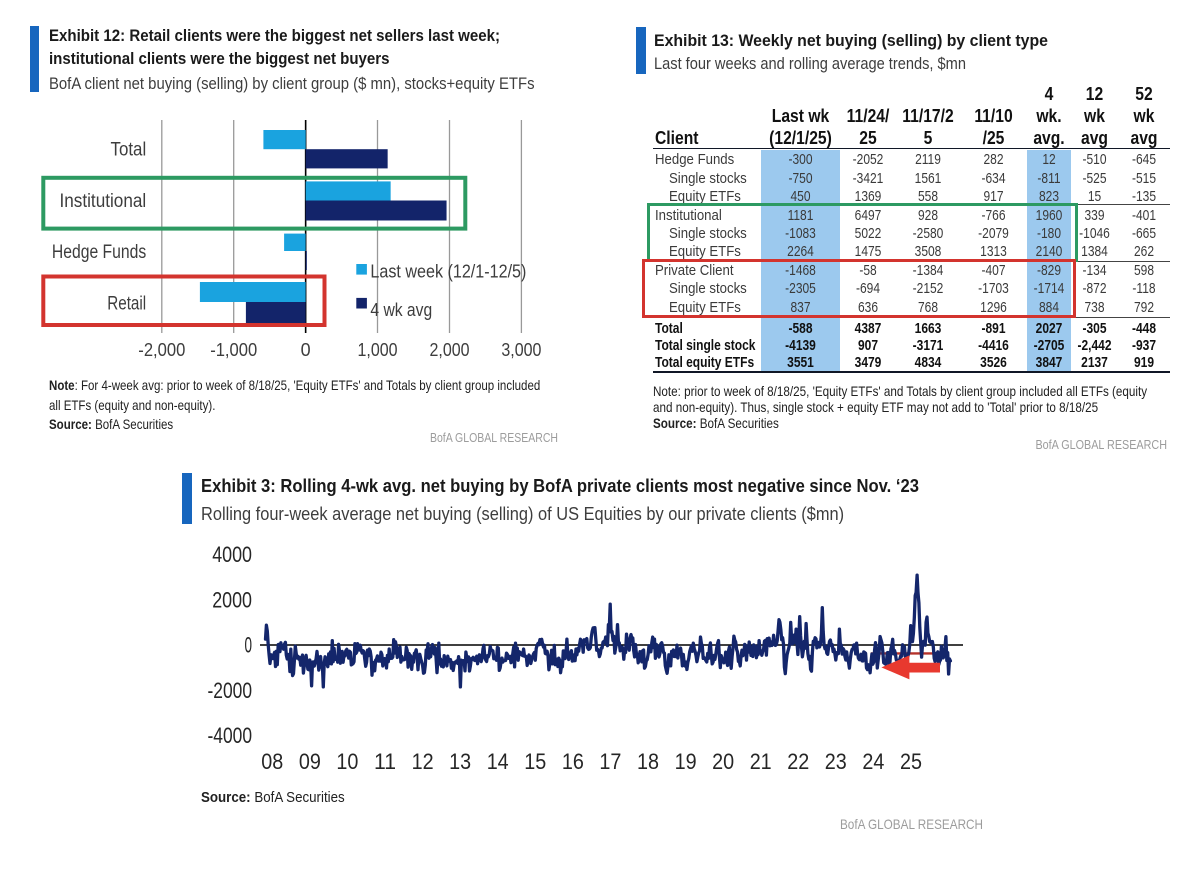 The image size is (1199, 877). Describe the element at coordinates (385, 761) in the screenshot. I see `svg-text: 11` at that location.